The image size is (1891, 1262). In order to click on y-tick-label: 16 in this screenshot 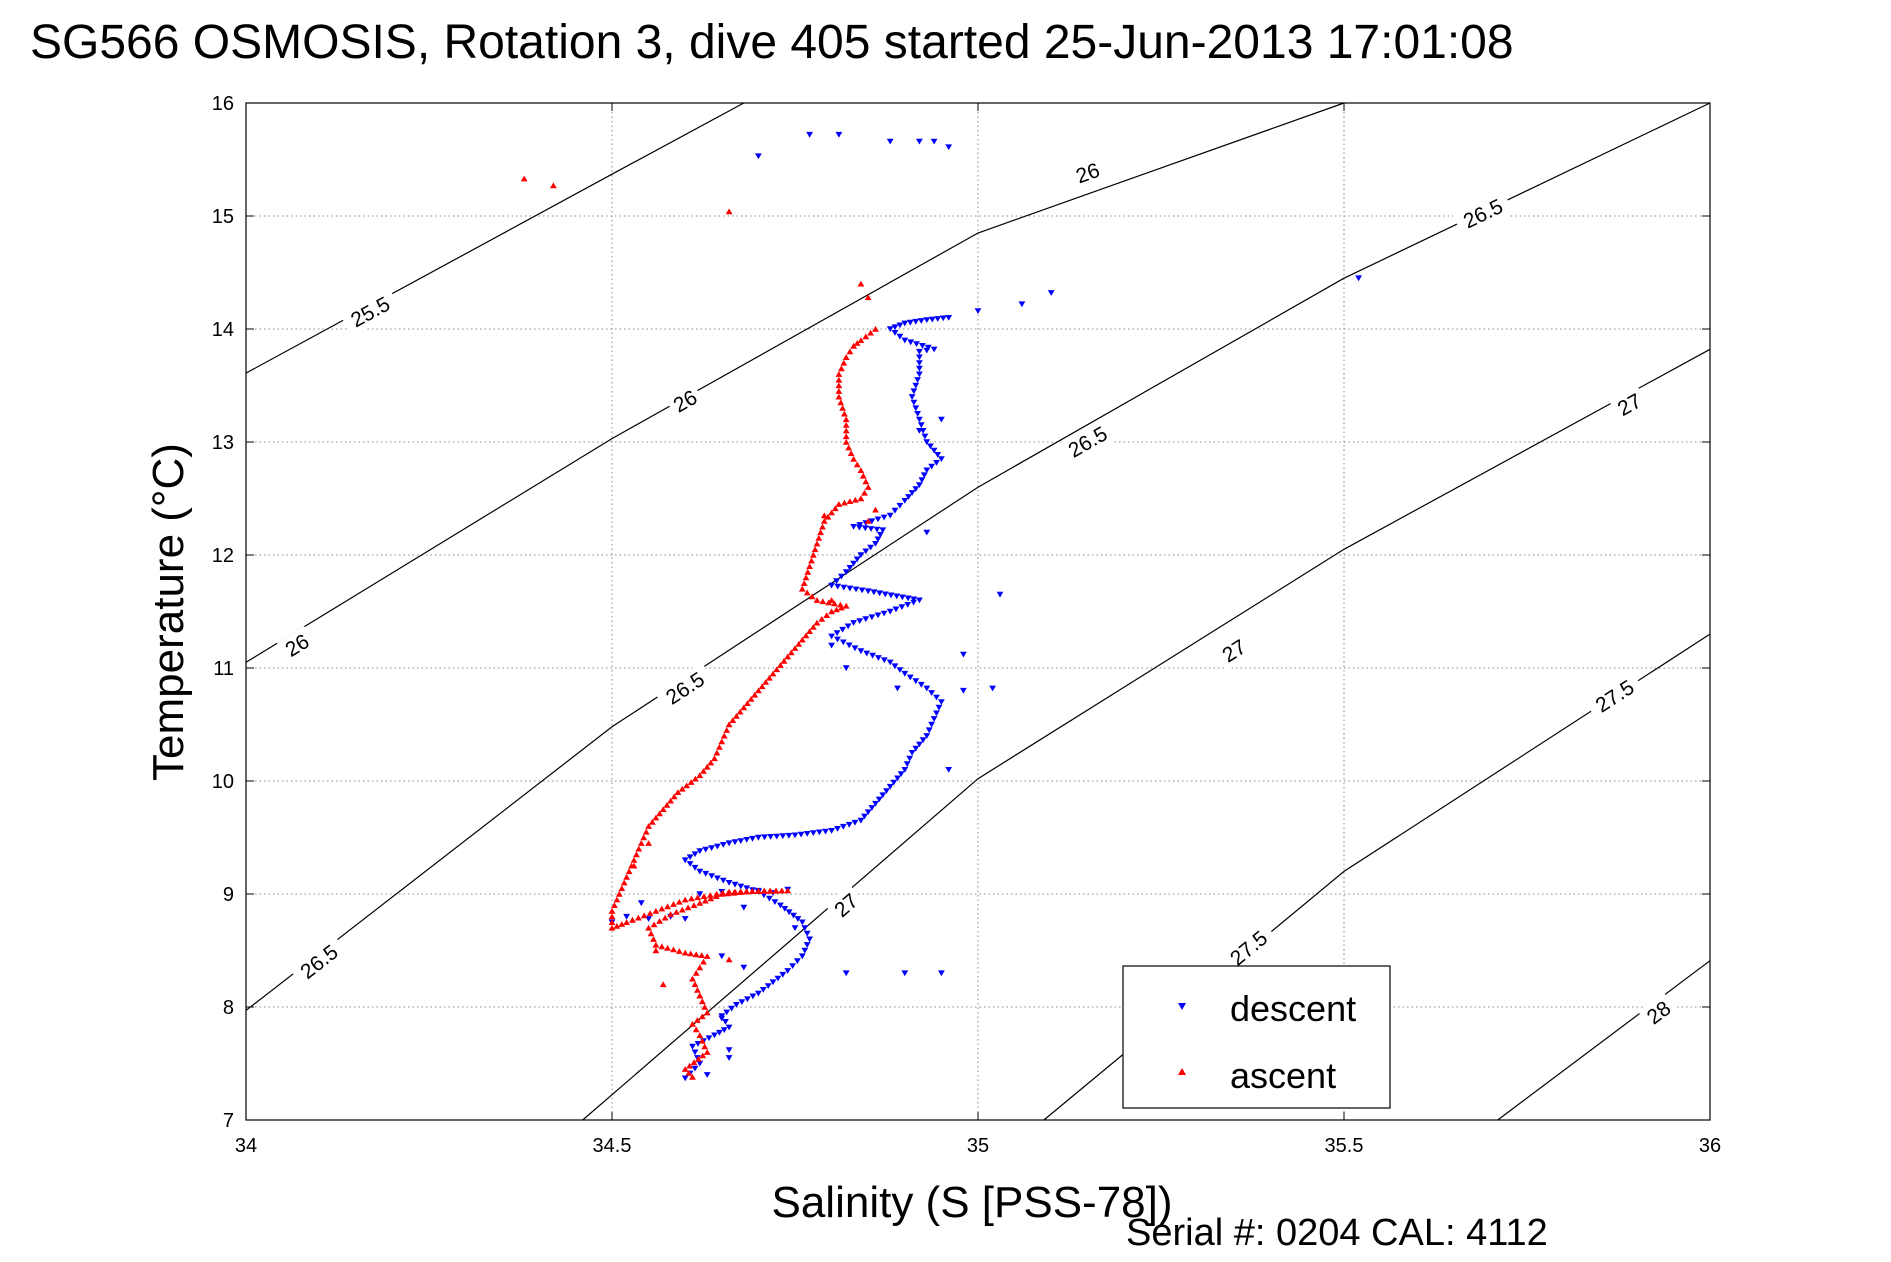, I will do `click(223, 104)`.